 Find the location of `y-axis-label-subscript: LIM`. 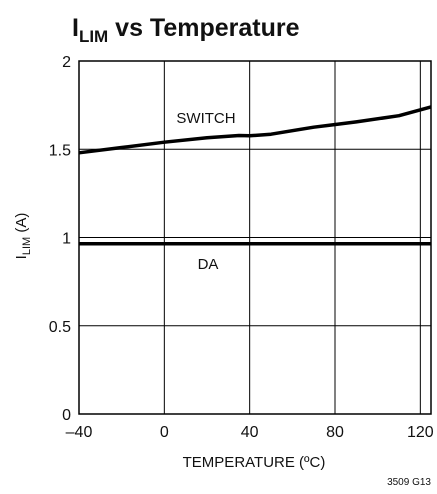

y-axis-label-subscript: LIM is located at coordinates (27, 246).